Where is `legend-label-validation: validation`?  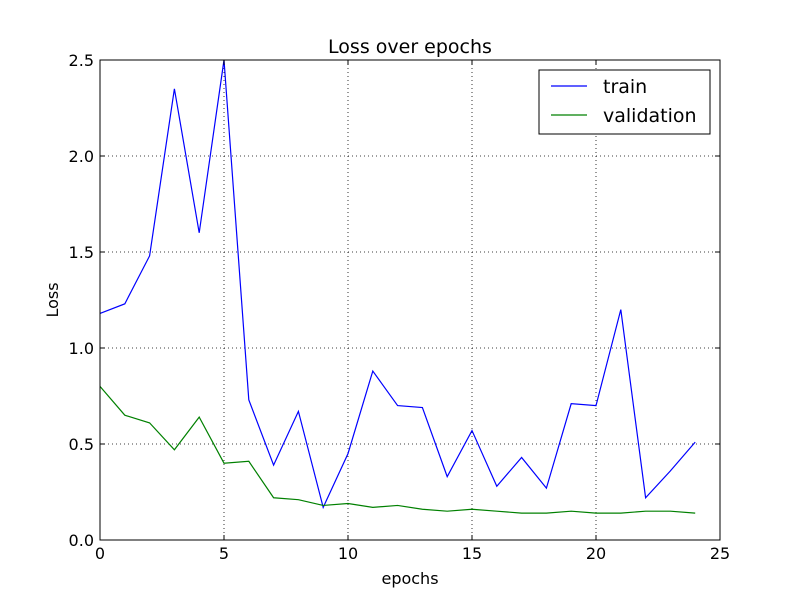
legend-label-validation: validation is located at coordinates (650, 116).